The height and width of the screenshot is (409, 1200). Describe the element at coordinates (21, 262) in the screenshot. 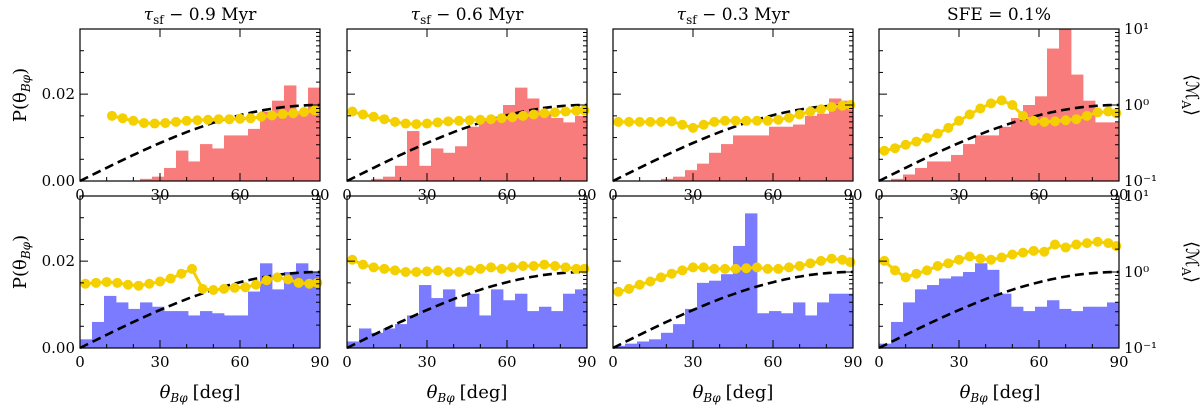

I see `y-label-left-bottom: P(θBφ)` at that location.